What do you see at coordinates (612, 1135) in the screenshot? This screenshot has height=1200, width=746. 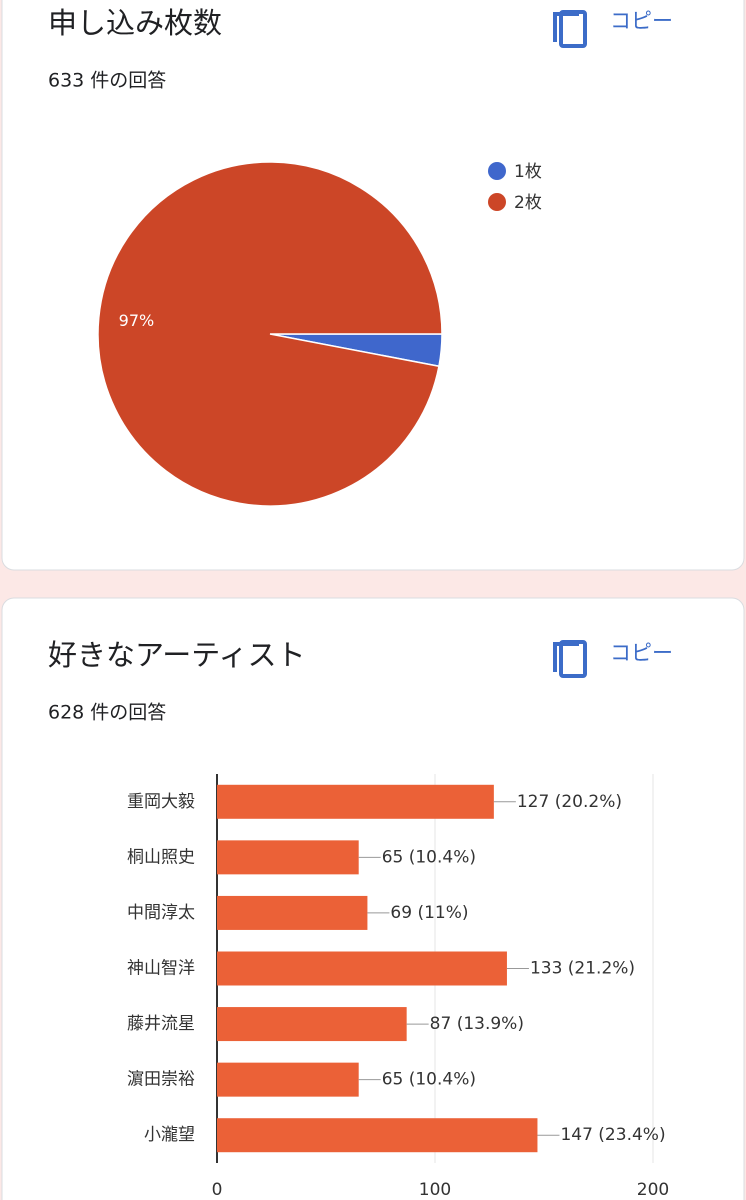 I see `value-label: 147 (23.4%)` at bounding box center [612, 1135].